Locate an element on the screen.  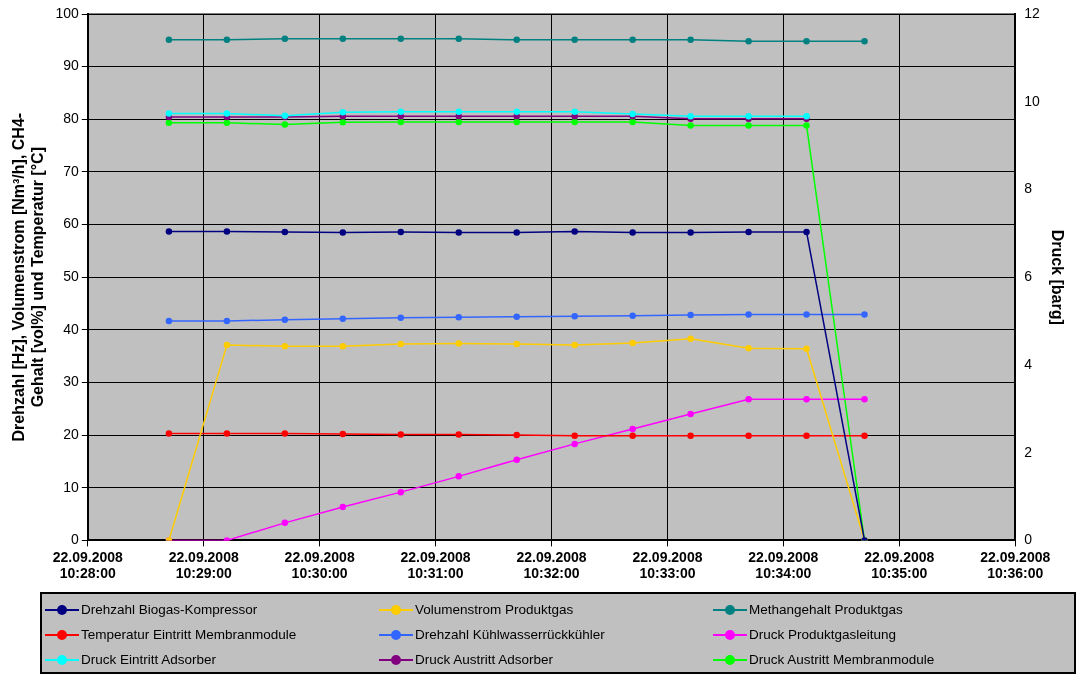
x-tick-label: 22.09.2008 10:35:00 is located at coordinates (899, 565).